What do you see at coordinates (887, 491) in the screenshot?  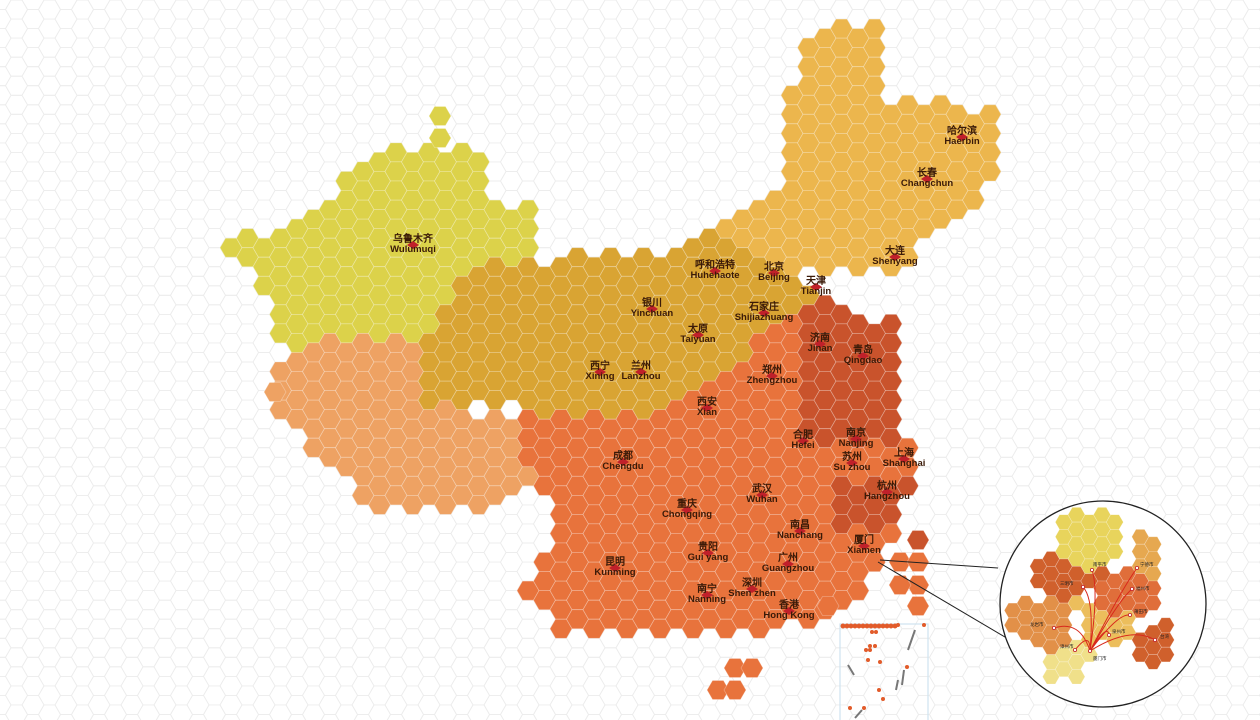 I see `city-marker: 杭州 Hangzhou` at bounding box center [887, 491].